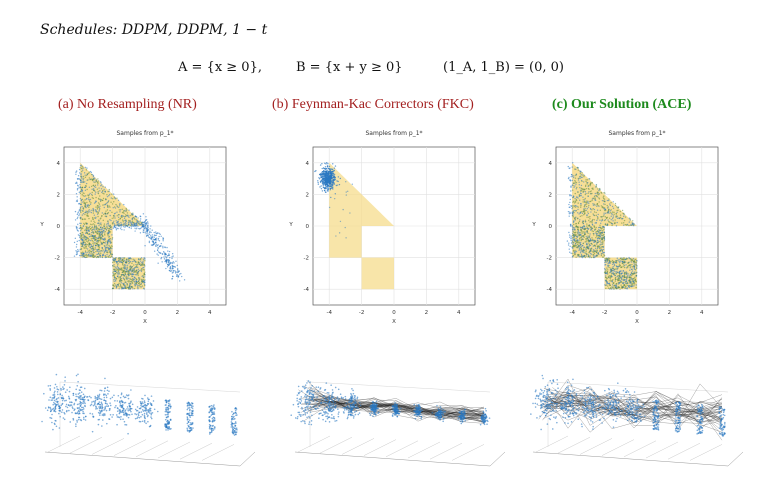 This screenshot has height=484, width=767. I want to click on panel-c-title: (c) Our Solution (ACE), so click(622, 104).